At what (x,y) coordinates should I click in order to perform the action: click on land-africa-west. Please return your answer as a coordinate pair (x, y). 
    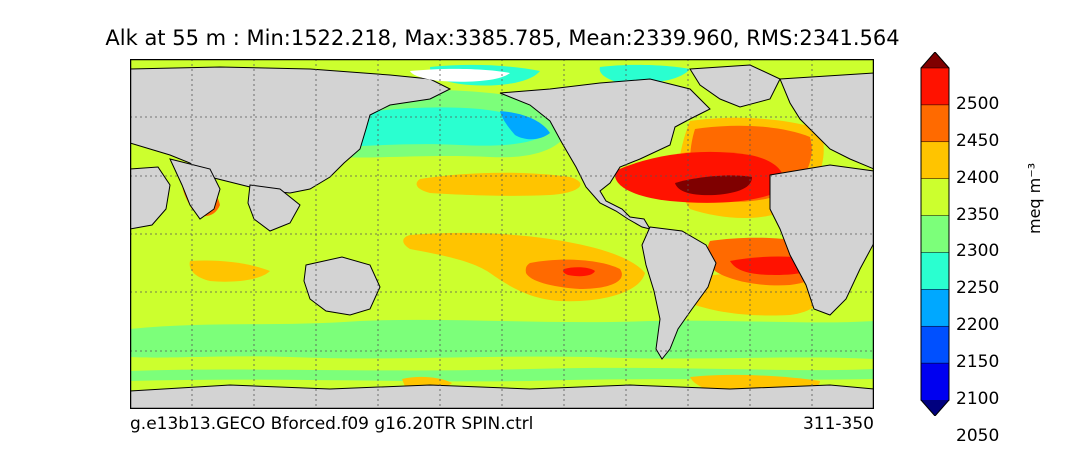
    Looking at the image, I should click on (150, 198).